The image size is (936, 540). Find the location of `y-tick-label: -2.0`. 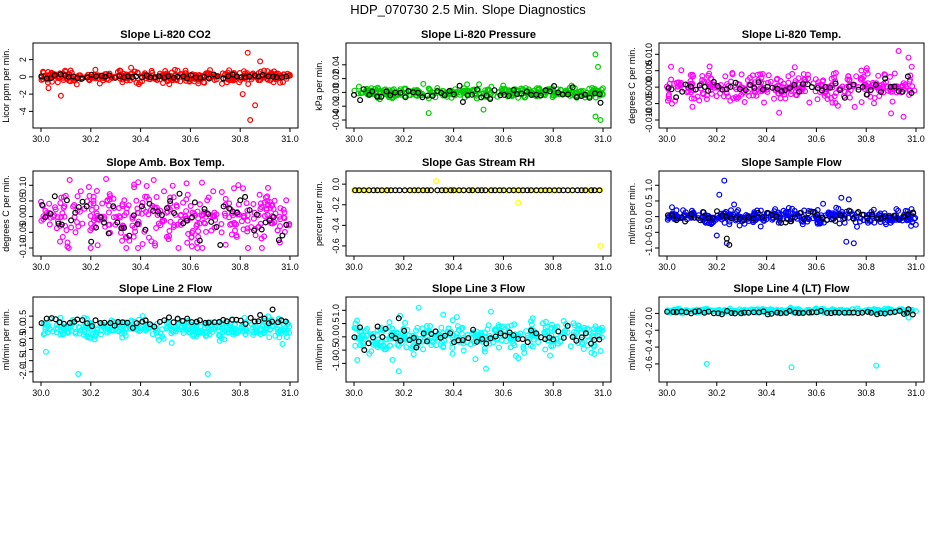

y-tick-label: -2.0 is located at coordinates (23, 372).